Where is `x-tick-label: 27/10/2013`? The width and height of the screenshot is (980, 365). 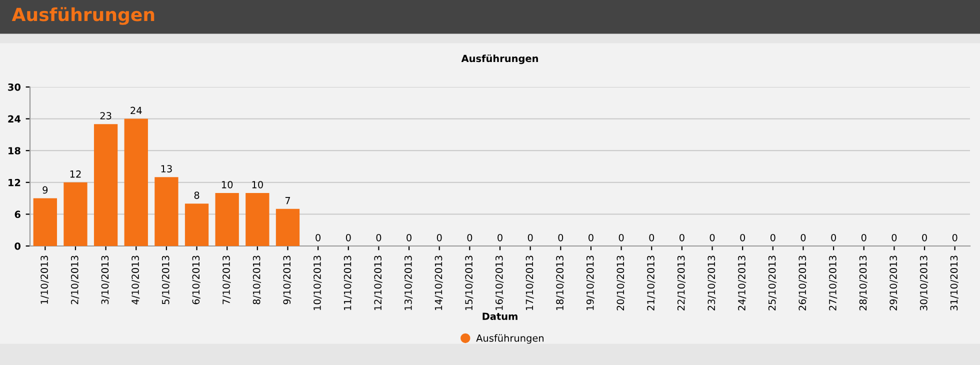 x-tick-label: 27/10/2013 is located at coordinates (833, 283).